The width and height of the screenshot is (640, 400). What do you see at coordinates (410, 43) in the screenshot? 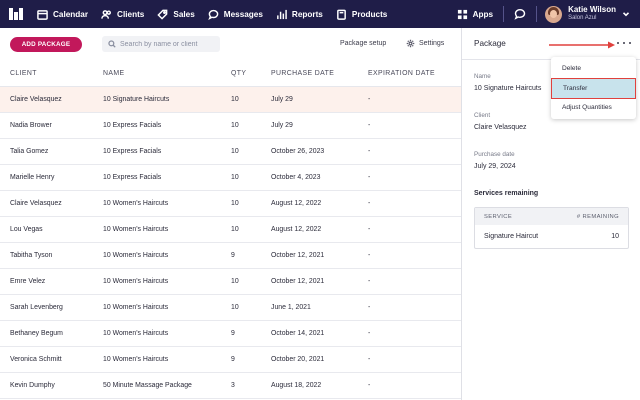
I see `gear-icon` at bounding box center [410, 43].